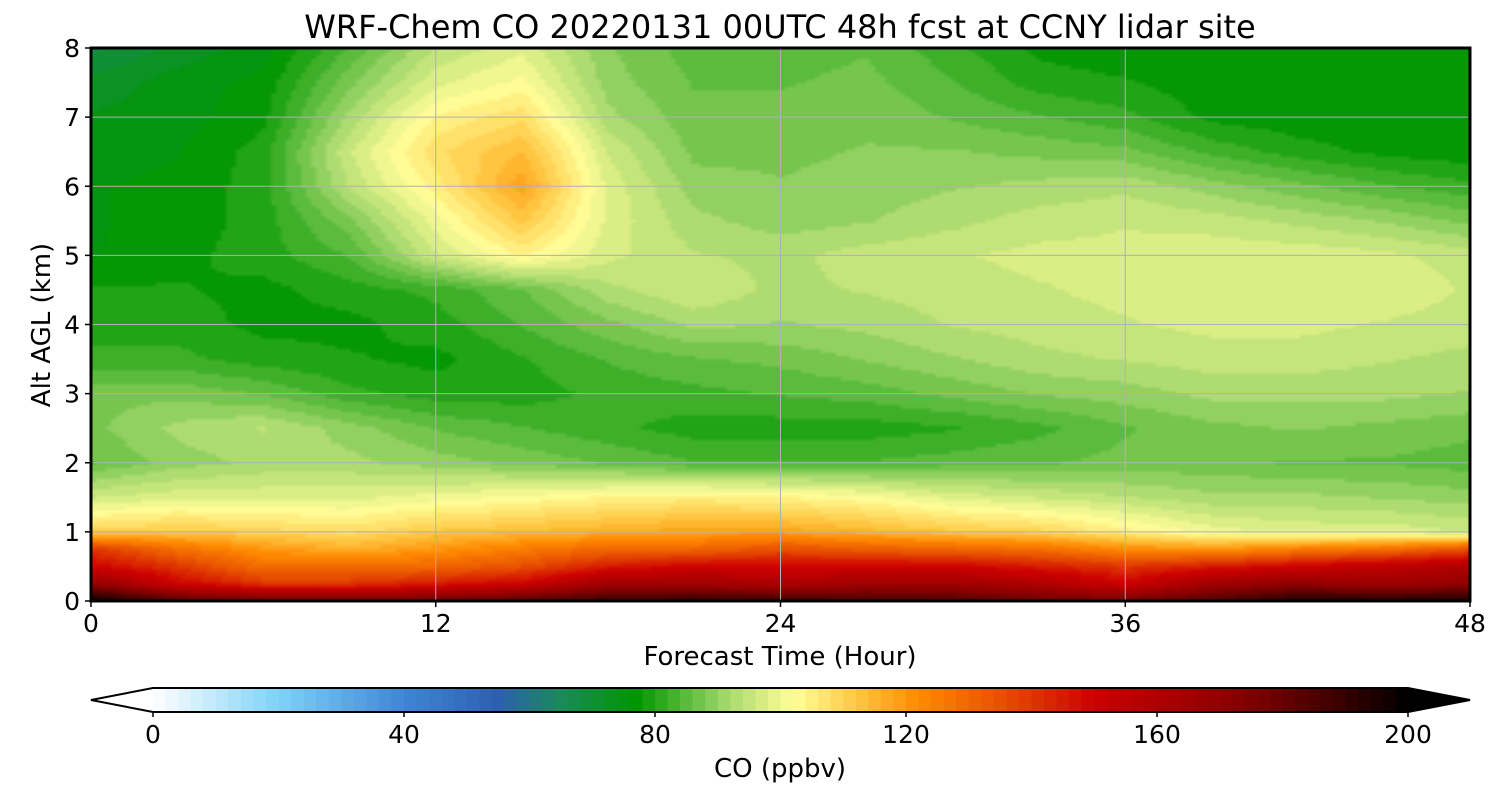 The height and width of the screenshot is (800, 1500). I want to click on y-tick-label: 3, so click(72, 394).